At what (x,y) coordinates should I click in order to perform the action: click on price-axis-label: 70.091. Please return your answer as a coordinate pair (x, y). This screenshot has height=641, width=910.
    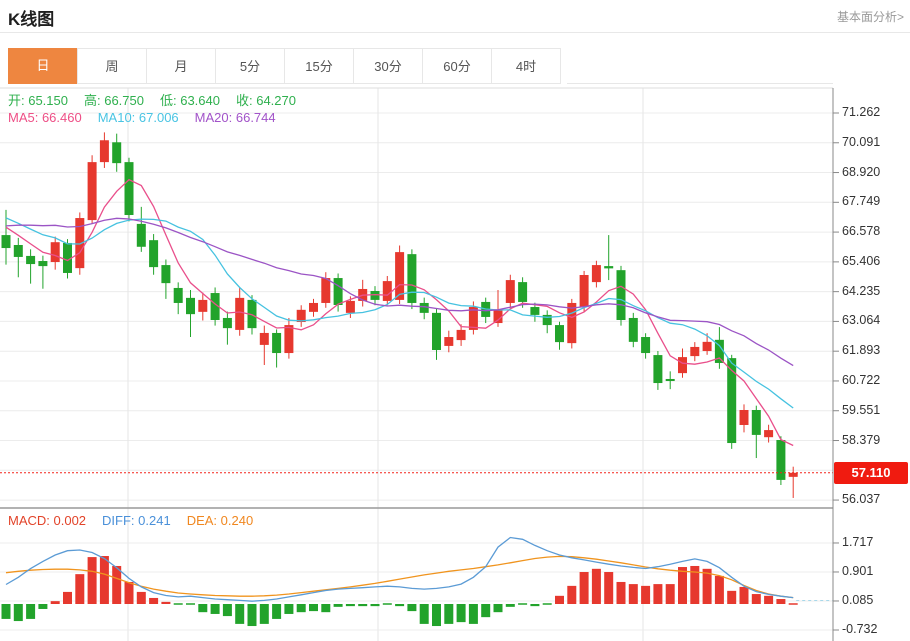
    Looking at the image, I should click on (861, 141).